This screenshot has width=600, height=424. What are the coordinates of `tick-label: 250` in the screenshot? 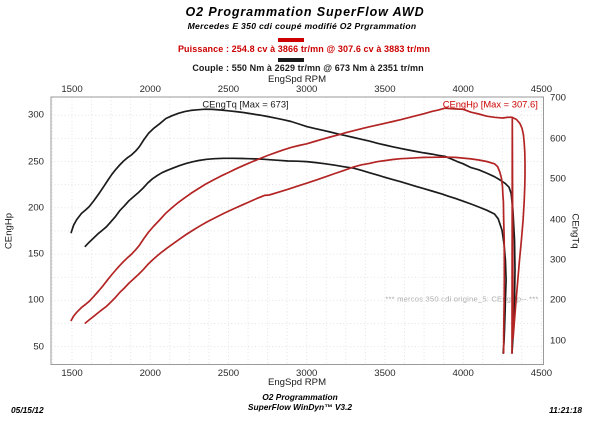 It's located at (35, 161).